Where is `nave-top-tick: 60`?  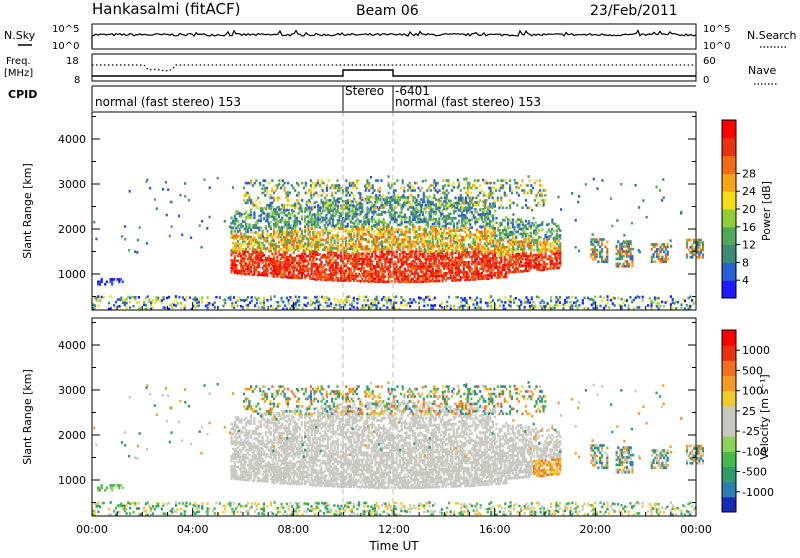
nave-top-tick: 60 is located at coordinates (709, 61).